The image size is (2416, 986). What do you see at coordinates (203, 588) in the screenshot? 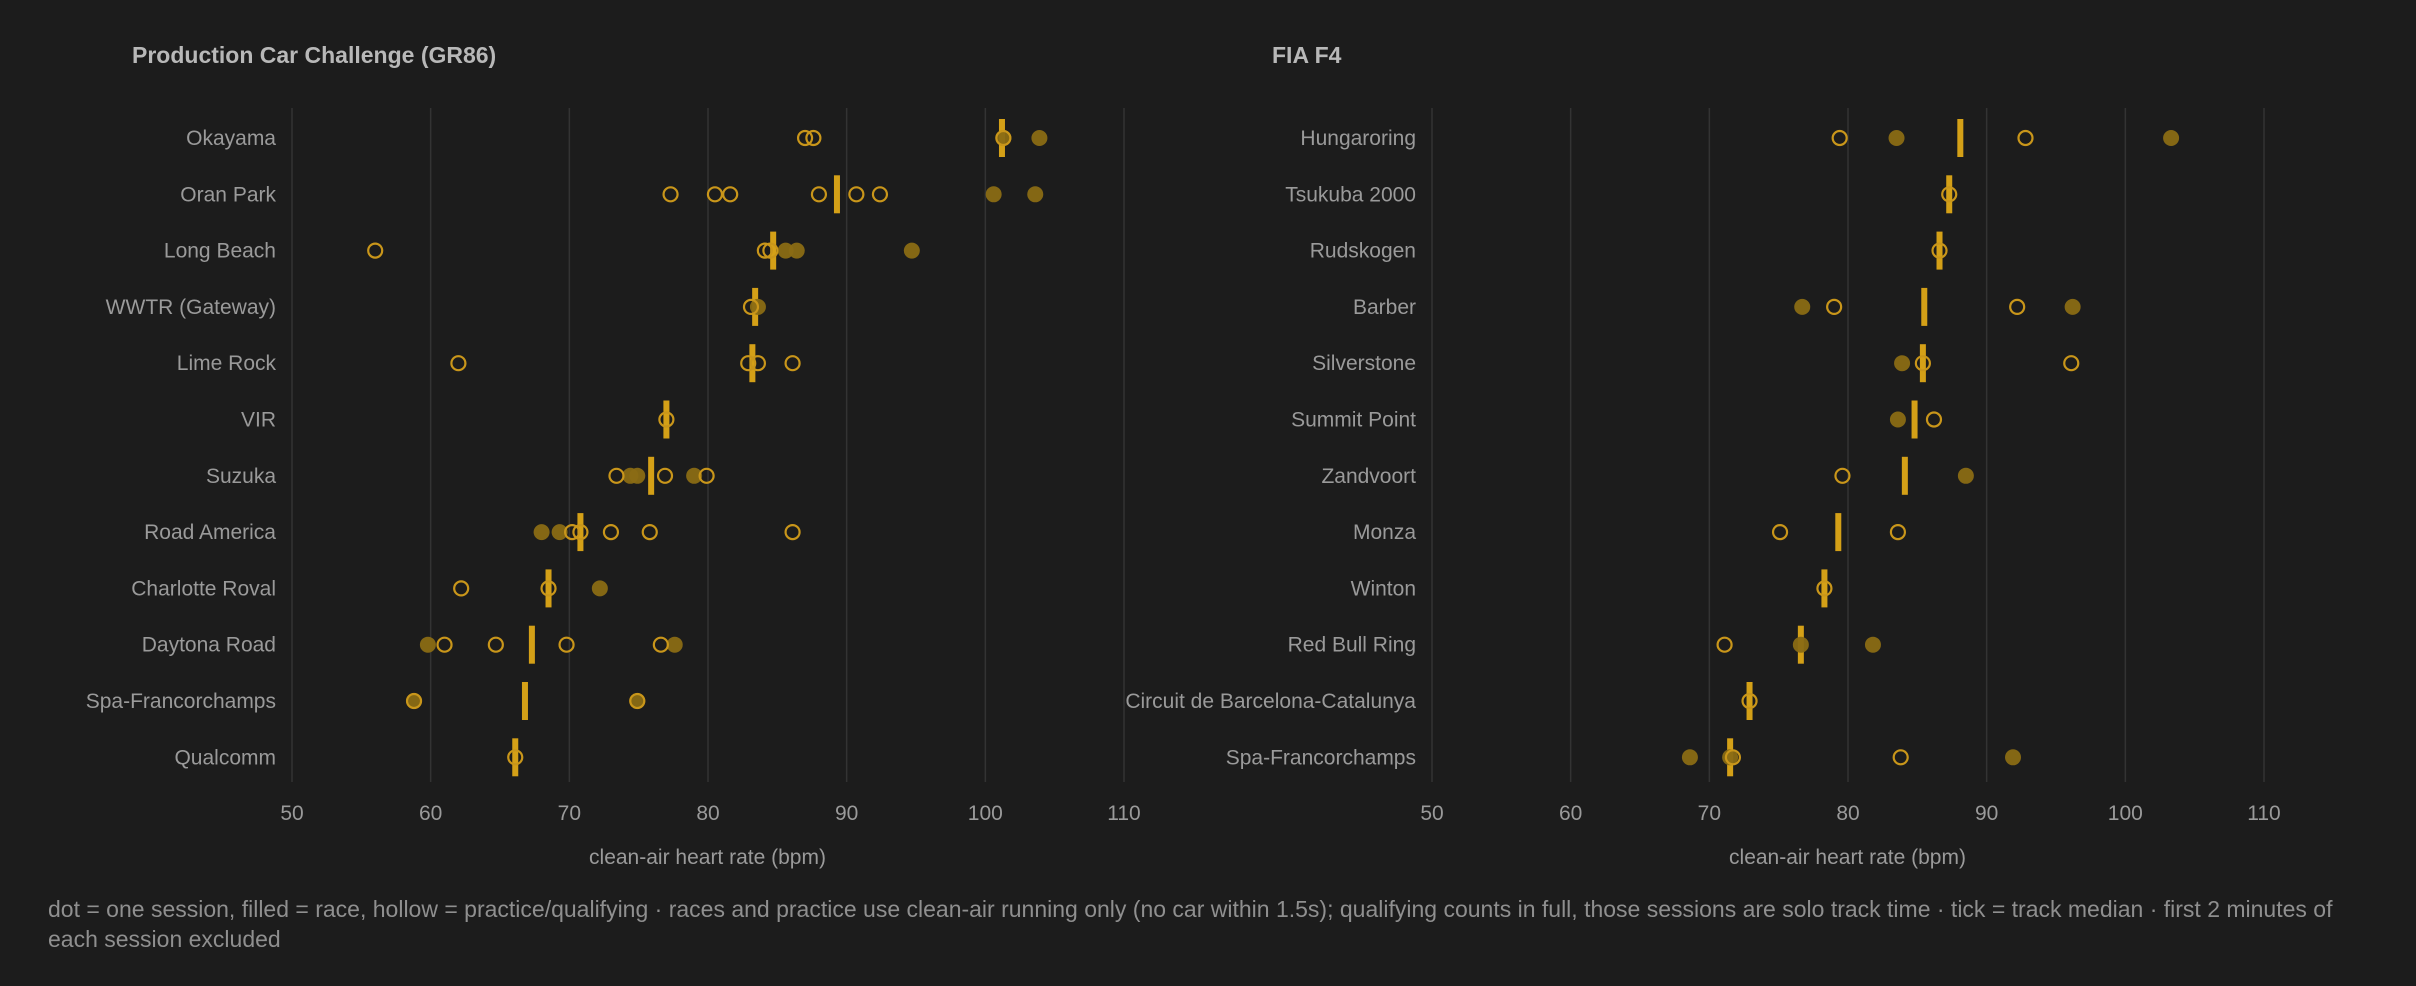
I see `track-label: Charlotte Roval` at bounding box center [203, 588].